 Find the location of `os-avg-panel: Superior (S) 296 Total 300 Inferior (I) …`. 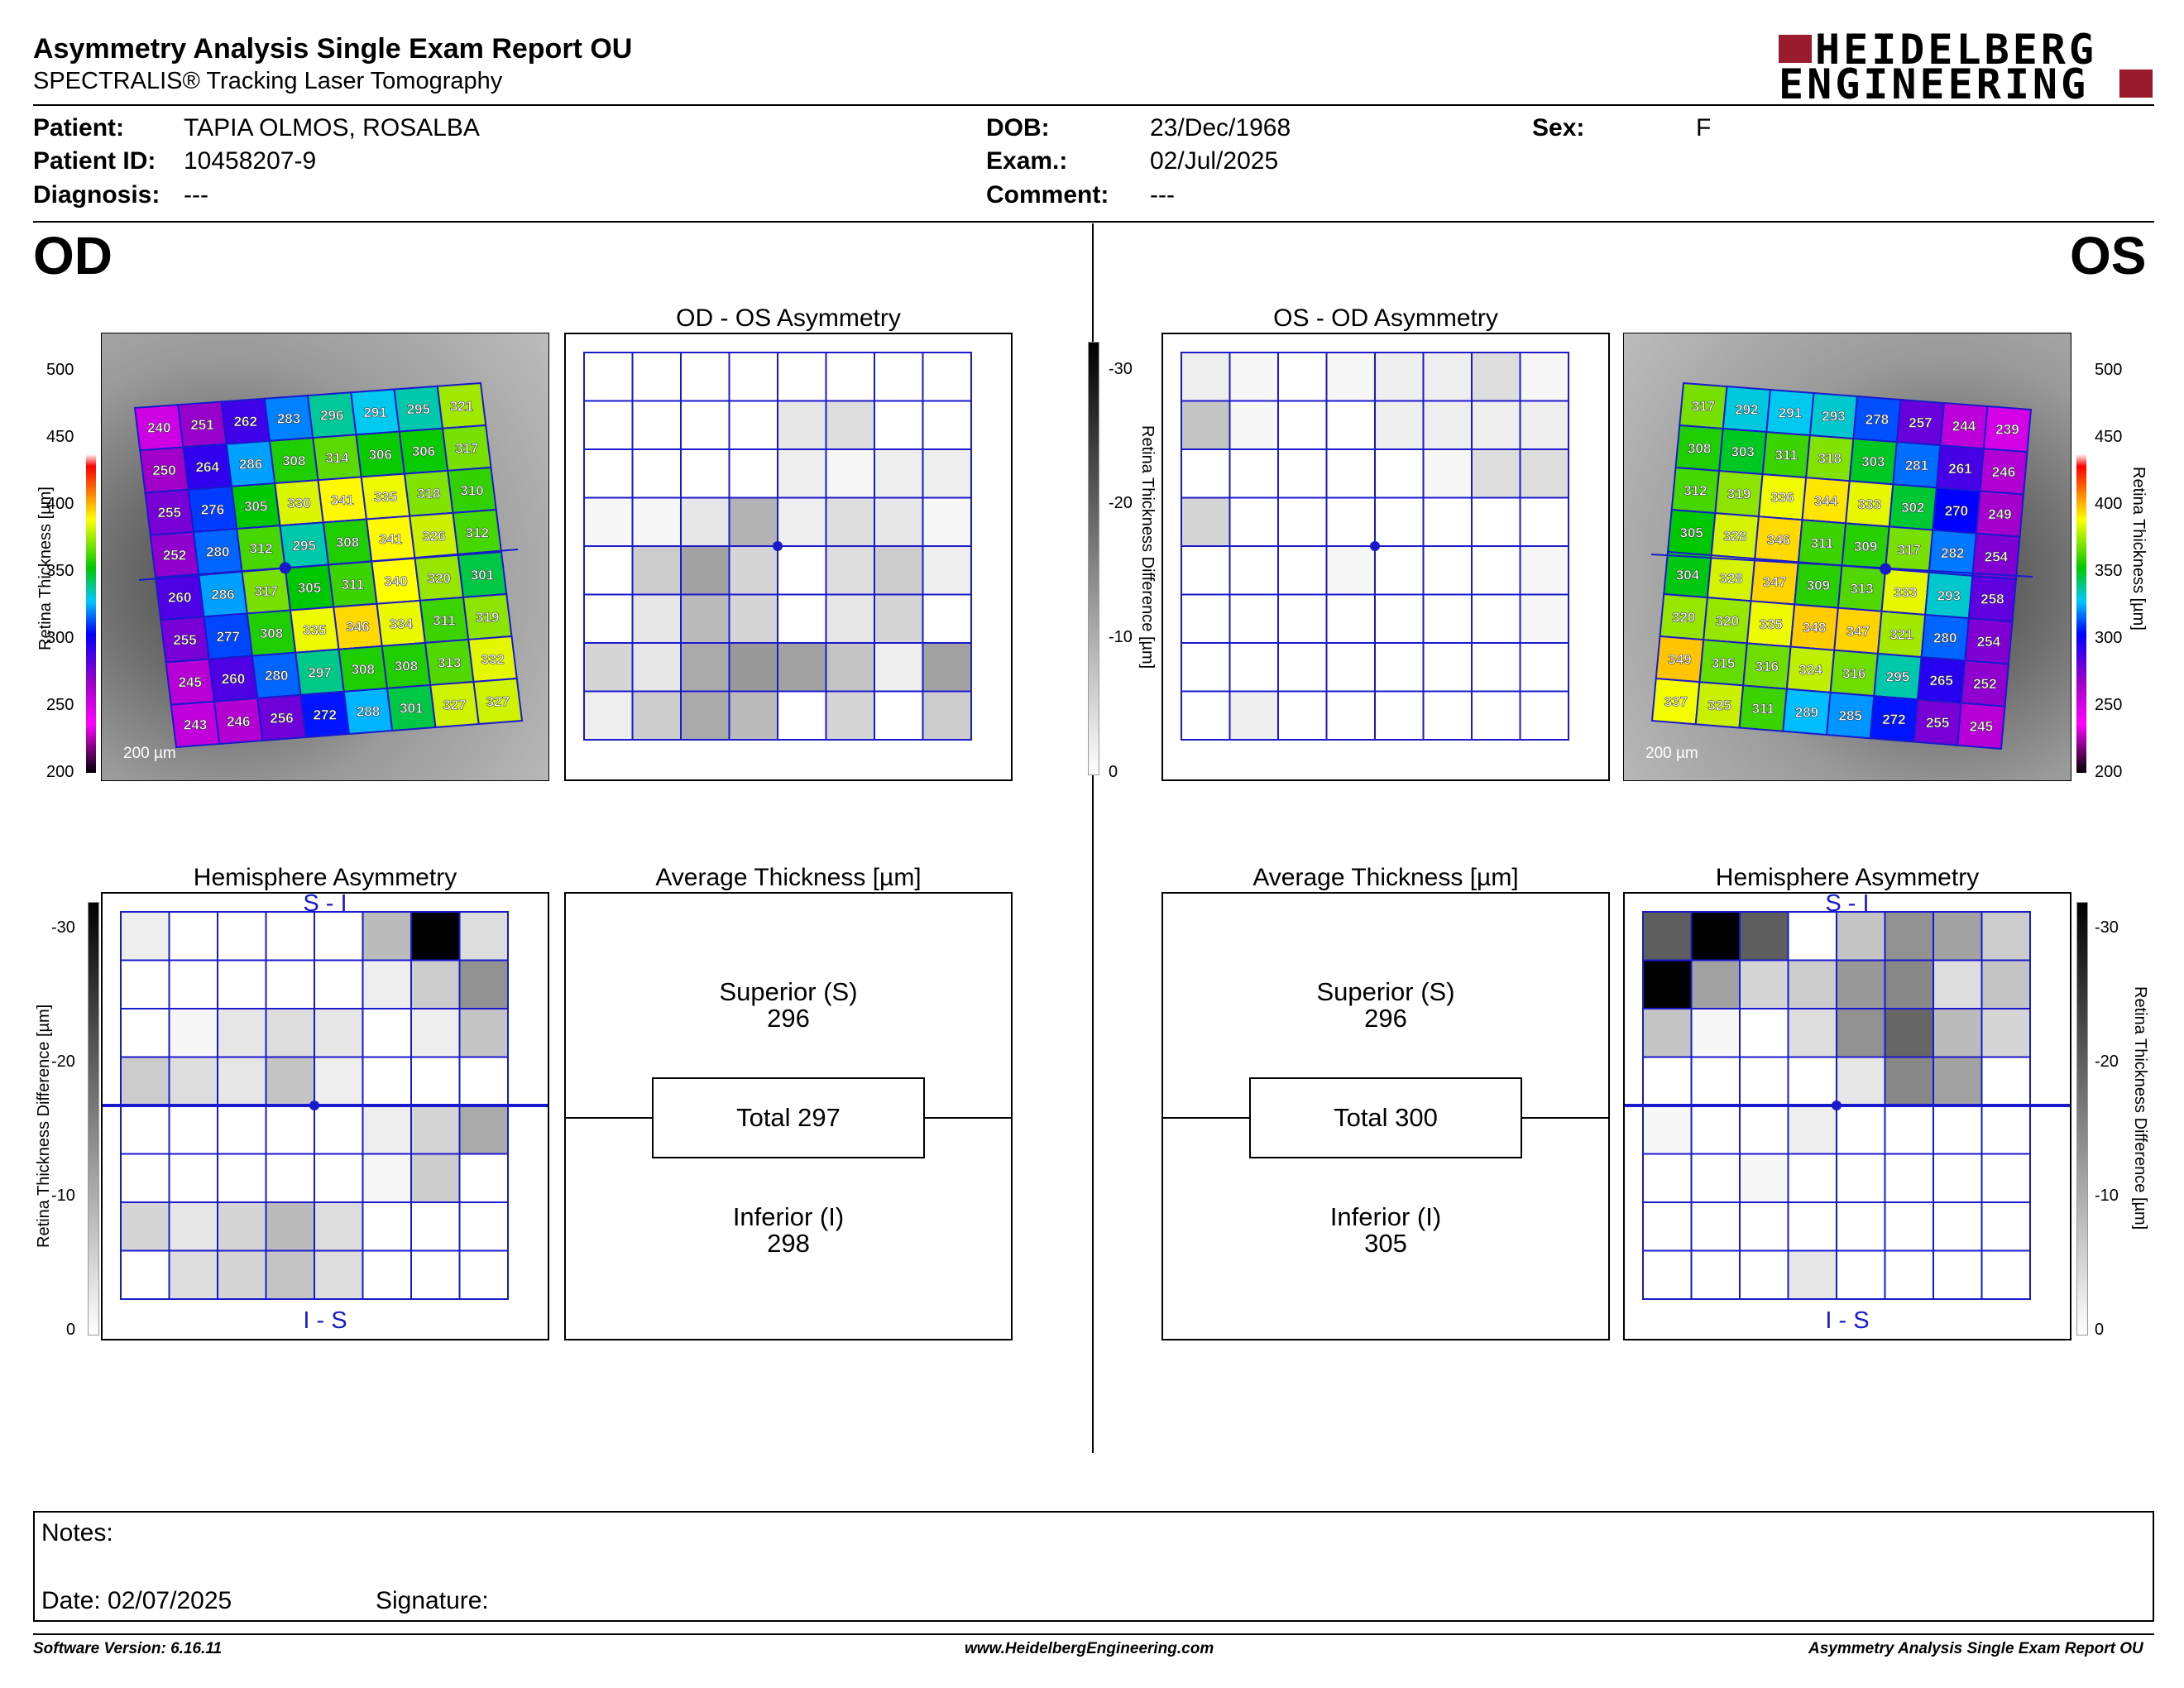

os-avg-panel: Superior (S) 296 Total 300 Inferior (I) … is located at coordinates (1385, 1116).